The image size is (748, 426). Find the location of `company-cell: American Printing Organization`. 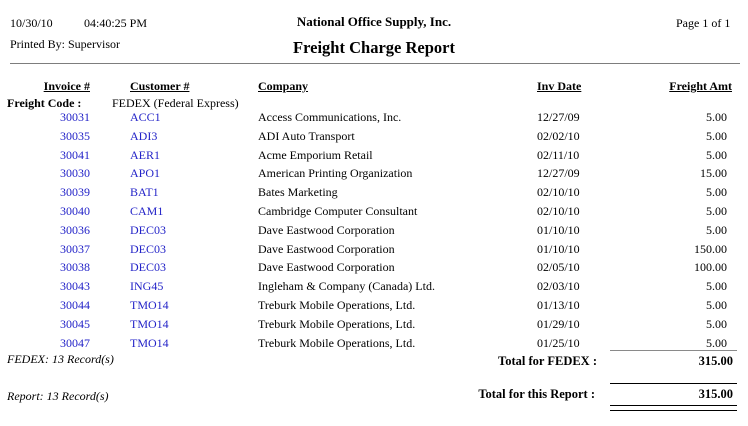

company-cell: American Printing Organization is located at coordinates (335, 173).